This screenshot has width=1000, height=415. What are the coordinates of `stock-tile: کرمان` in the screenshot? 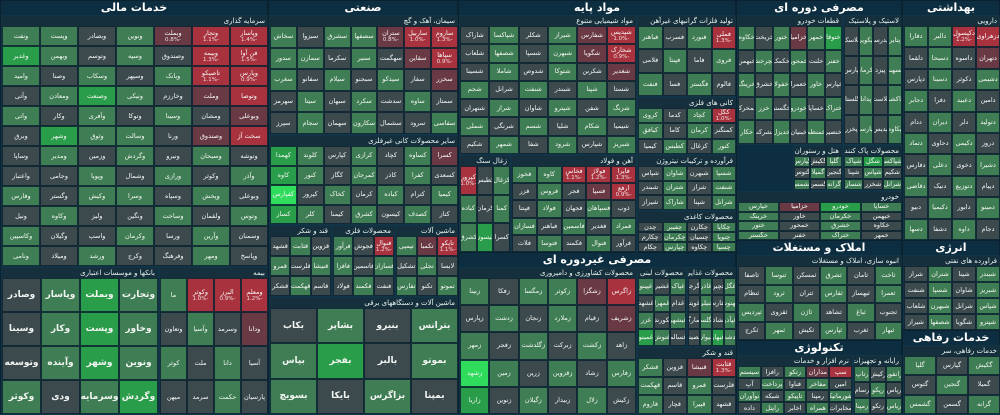 It's located at (364, 195).